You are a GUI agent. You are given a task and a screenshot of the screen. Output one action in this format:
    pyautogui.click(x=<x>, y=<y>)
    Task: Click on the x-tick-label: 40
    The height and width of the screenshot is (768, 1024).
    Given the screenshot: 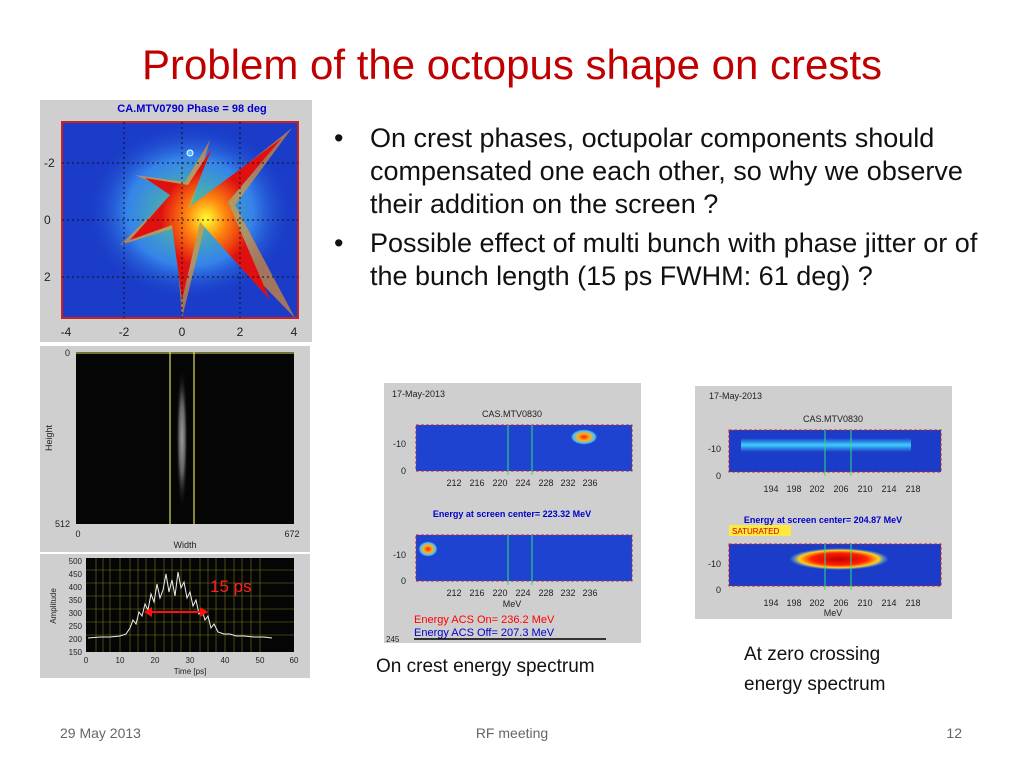 What is the action you would take?
    pyautogui.click(x=225, y=660)
    